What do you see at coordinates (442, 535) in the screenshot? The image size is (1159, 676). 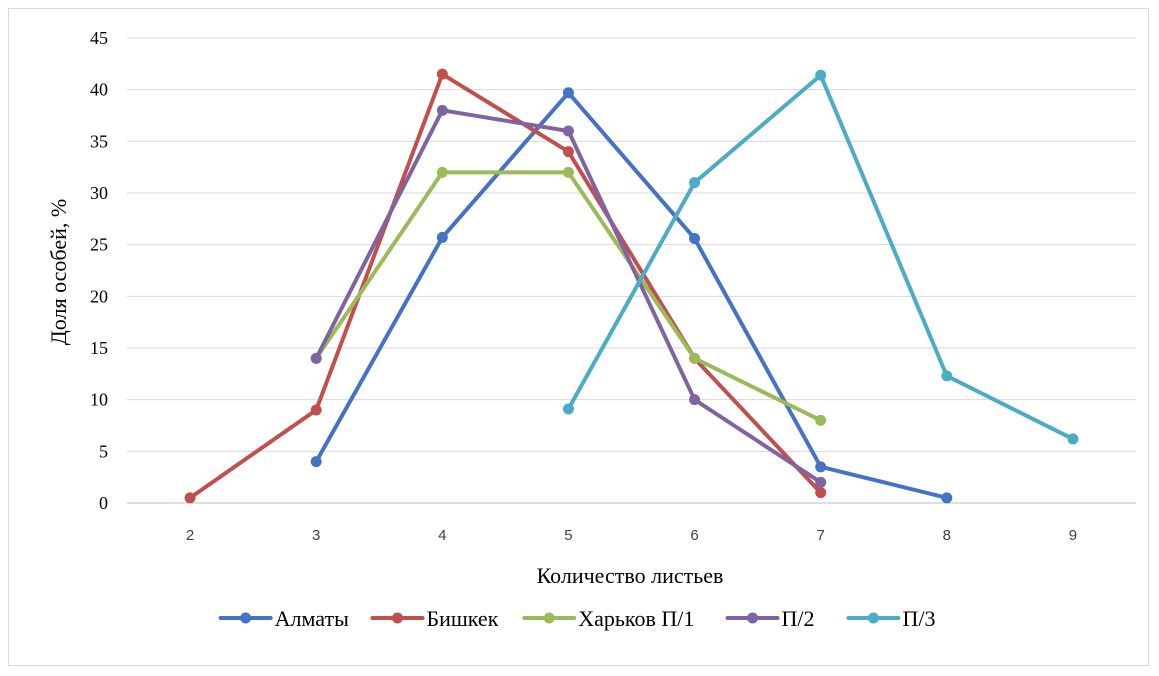 I see `x-tick-label: 4` at bounding box center [442, 535].